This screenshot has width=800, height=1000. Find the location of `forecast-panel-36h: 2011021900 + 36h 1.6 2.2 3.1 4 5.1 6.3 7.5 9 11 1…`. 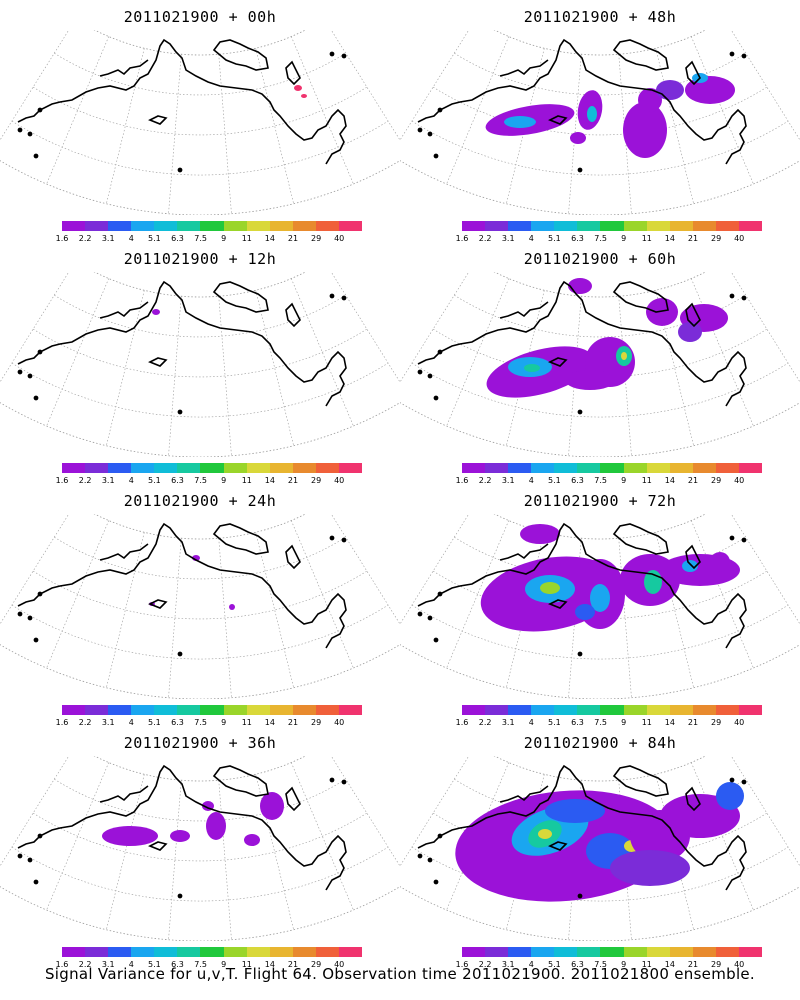

forecast-panel-36h: 2011021900 + 36h 1.6 2.2 3.1 4 5.1 6.3 7.5 9 11 1… is located at coordinates (200, 848).